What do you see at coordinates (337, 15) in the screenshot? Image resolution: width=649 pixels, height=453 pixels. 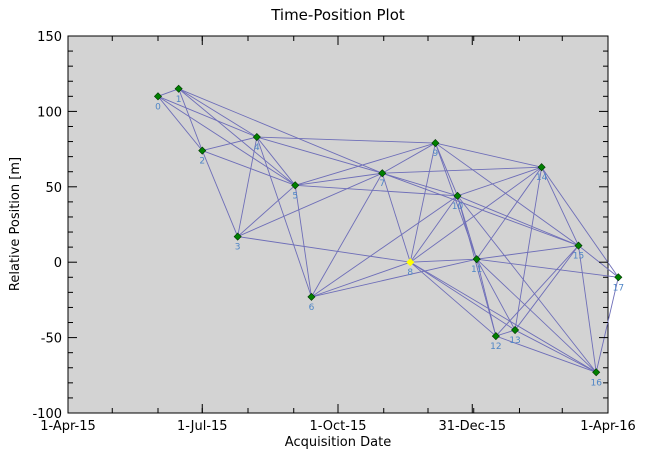 I see `chart-title: Time-Position Plot` at bounding box center [337, 15].